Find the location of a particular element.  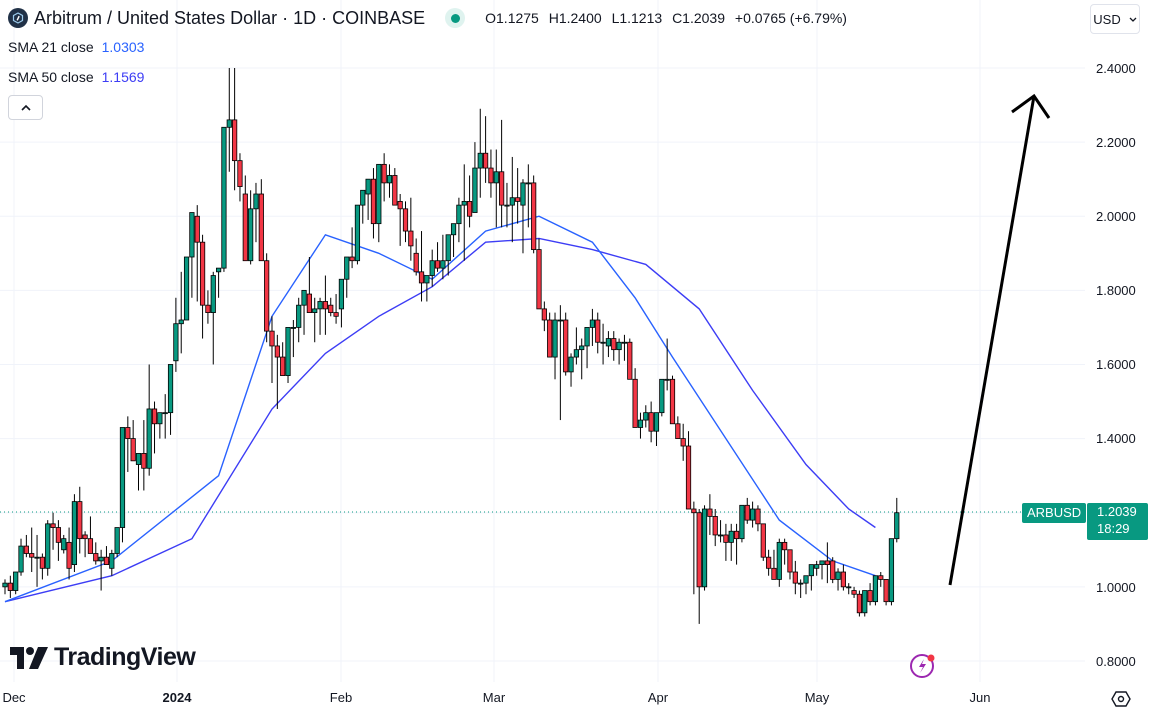

price-tick: 2.4000 is located at coordinates (1116, 68).